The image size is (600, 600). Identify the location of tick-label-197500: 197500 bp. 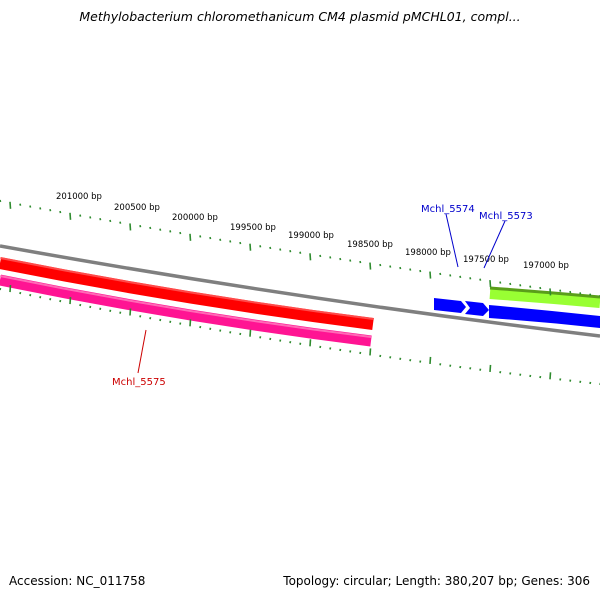
(486, 260).